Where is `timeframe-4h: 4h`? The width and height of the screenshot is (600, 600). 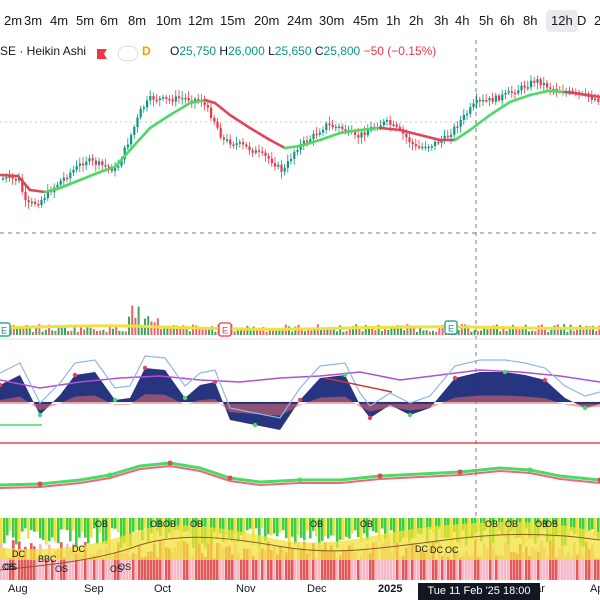
timeframe-4h: 4h is located at coordinates (462, 20).